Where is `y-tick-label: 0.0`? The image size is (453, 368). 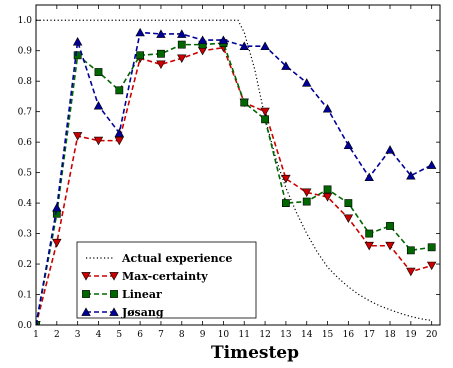
y-tick-label: 0.0 is located at coordinates (25, 326).